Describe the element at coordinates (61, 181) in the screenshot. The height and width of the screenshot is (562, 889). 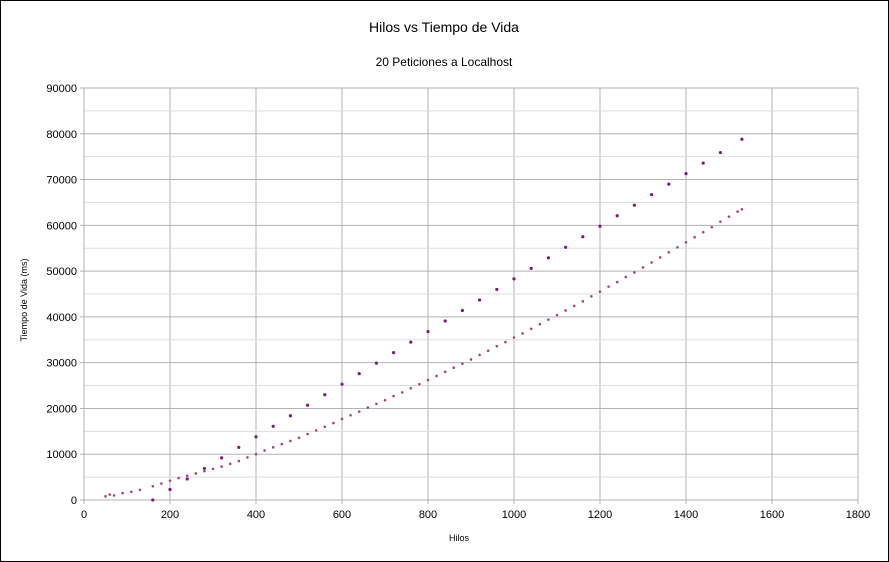
I see `y-tick-label: 70000` at that location.